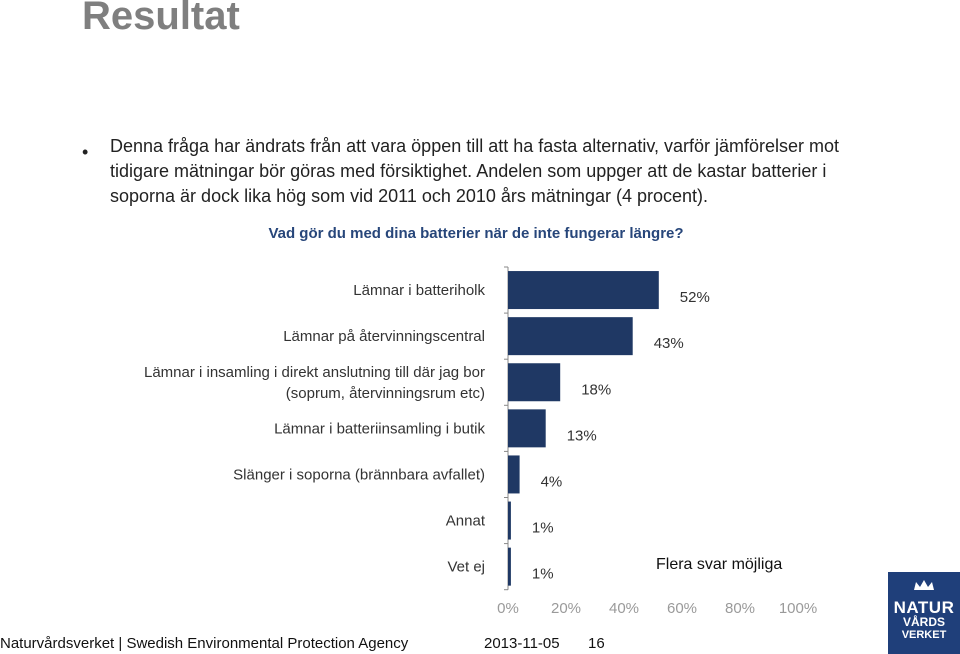 Image resolution: width=960 pixels, height=654 pixels. What do you see at coordinates (566, 608) in the screenshot?
I see `x-tick-label-1: 20%` at bounding box center [566, 608].